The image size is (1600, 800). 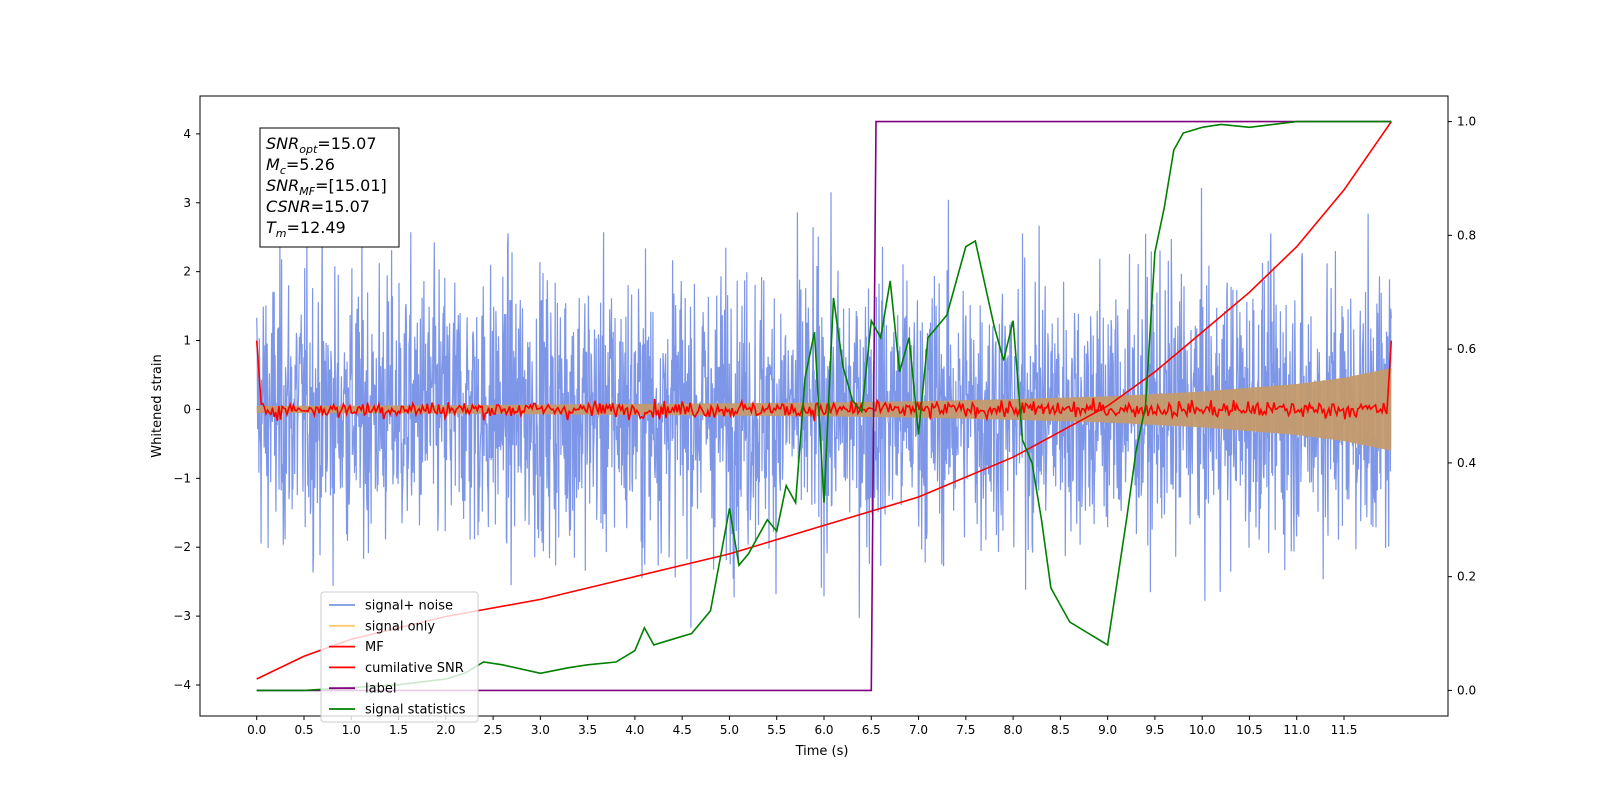 What do you see at coordinates (1466, 577) in the screenshot?
I see `y2-tick-label: 0.2` at bounding box center [1466, 577].